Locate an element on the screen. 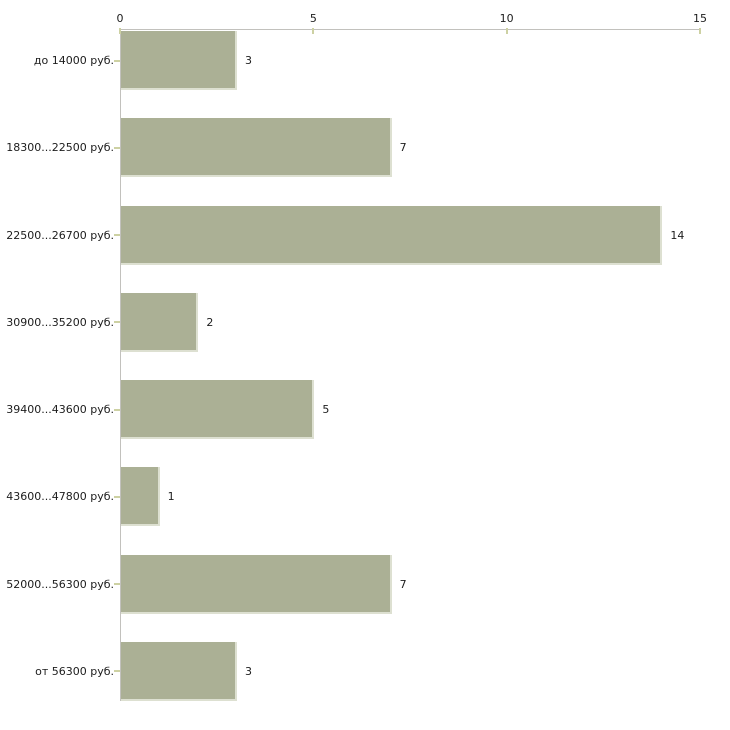  bar-value-label: 5 is located at coordinates (326, 409).